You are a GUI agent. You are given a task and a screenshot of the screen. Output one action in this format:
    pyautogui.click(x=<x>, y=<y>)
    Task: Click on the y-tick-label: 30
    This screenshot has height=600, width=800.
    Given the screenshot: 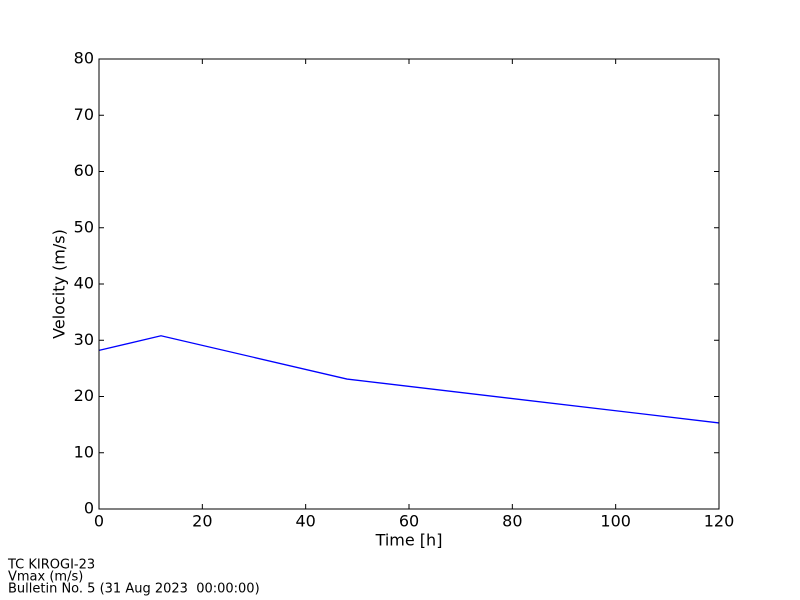 What is the action you would take?
    pyautogui.click(x=84, y=339)
    